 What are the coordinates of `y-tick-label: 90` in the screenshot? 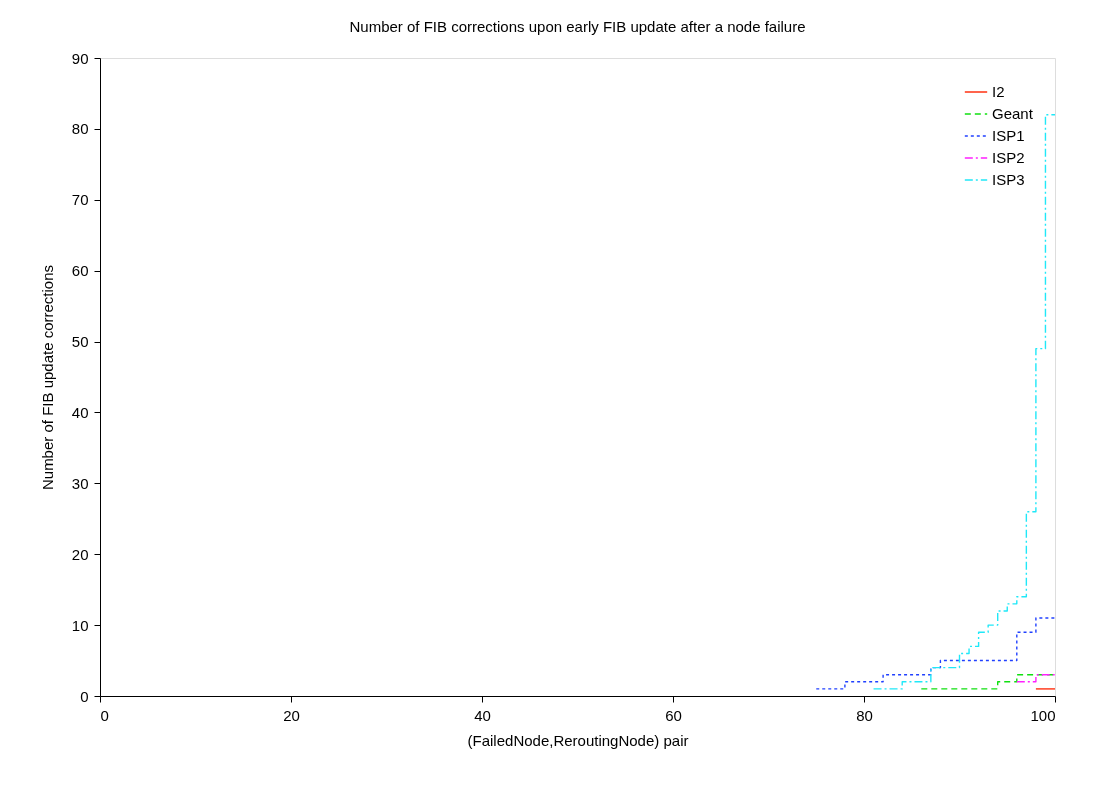 It's located at (80, 58).